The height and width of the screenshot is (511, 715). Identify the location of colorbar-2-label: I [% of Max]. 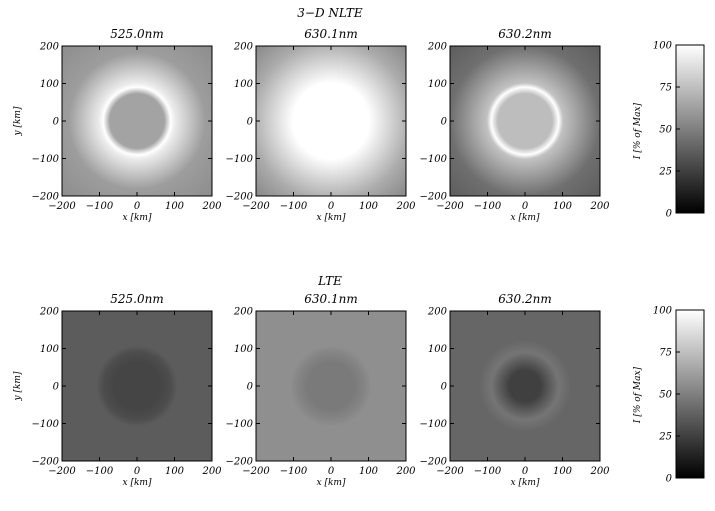
(638, 395).